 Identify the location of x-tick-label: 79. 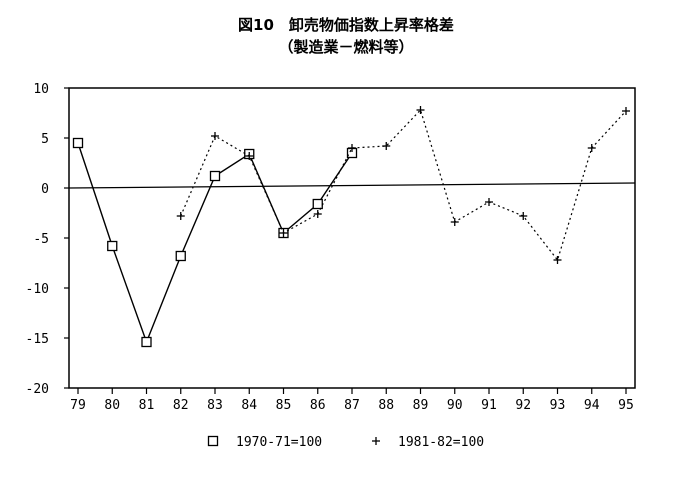
(78, 405).